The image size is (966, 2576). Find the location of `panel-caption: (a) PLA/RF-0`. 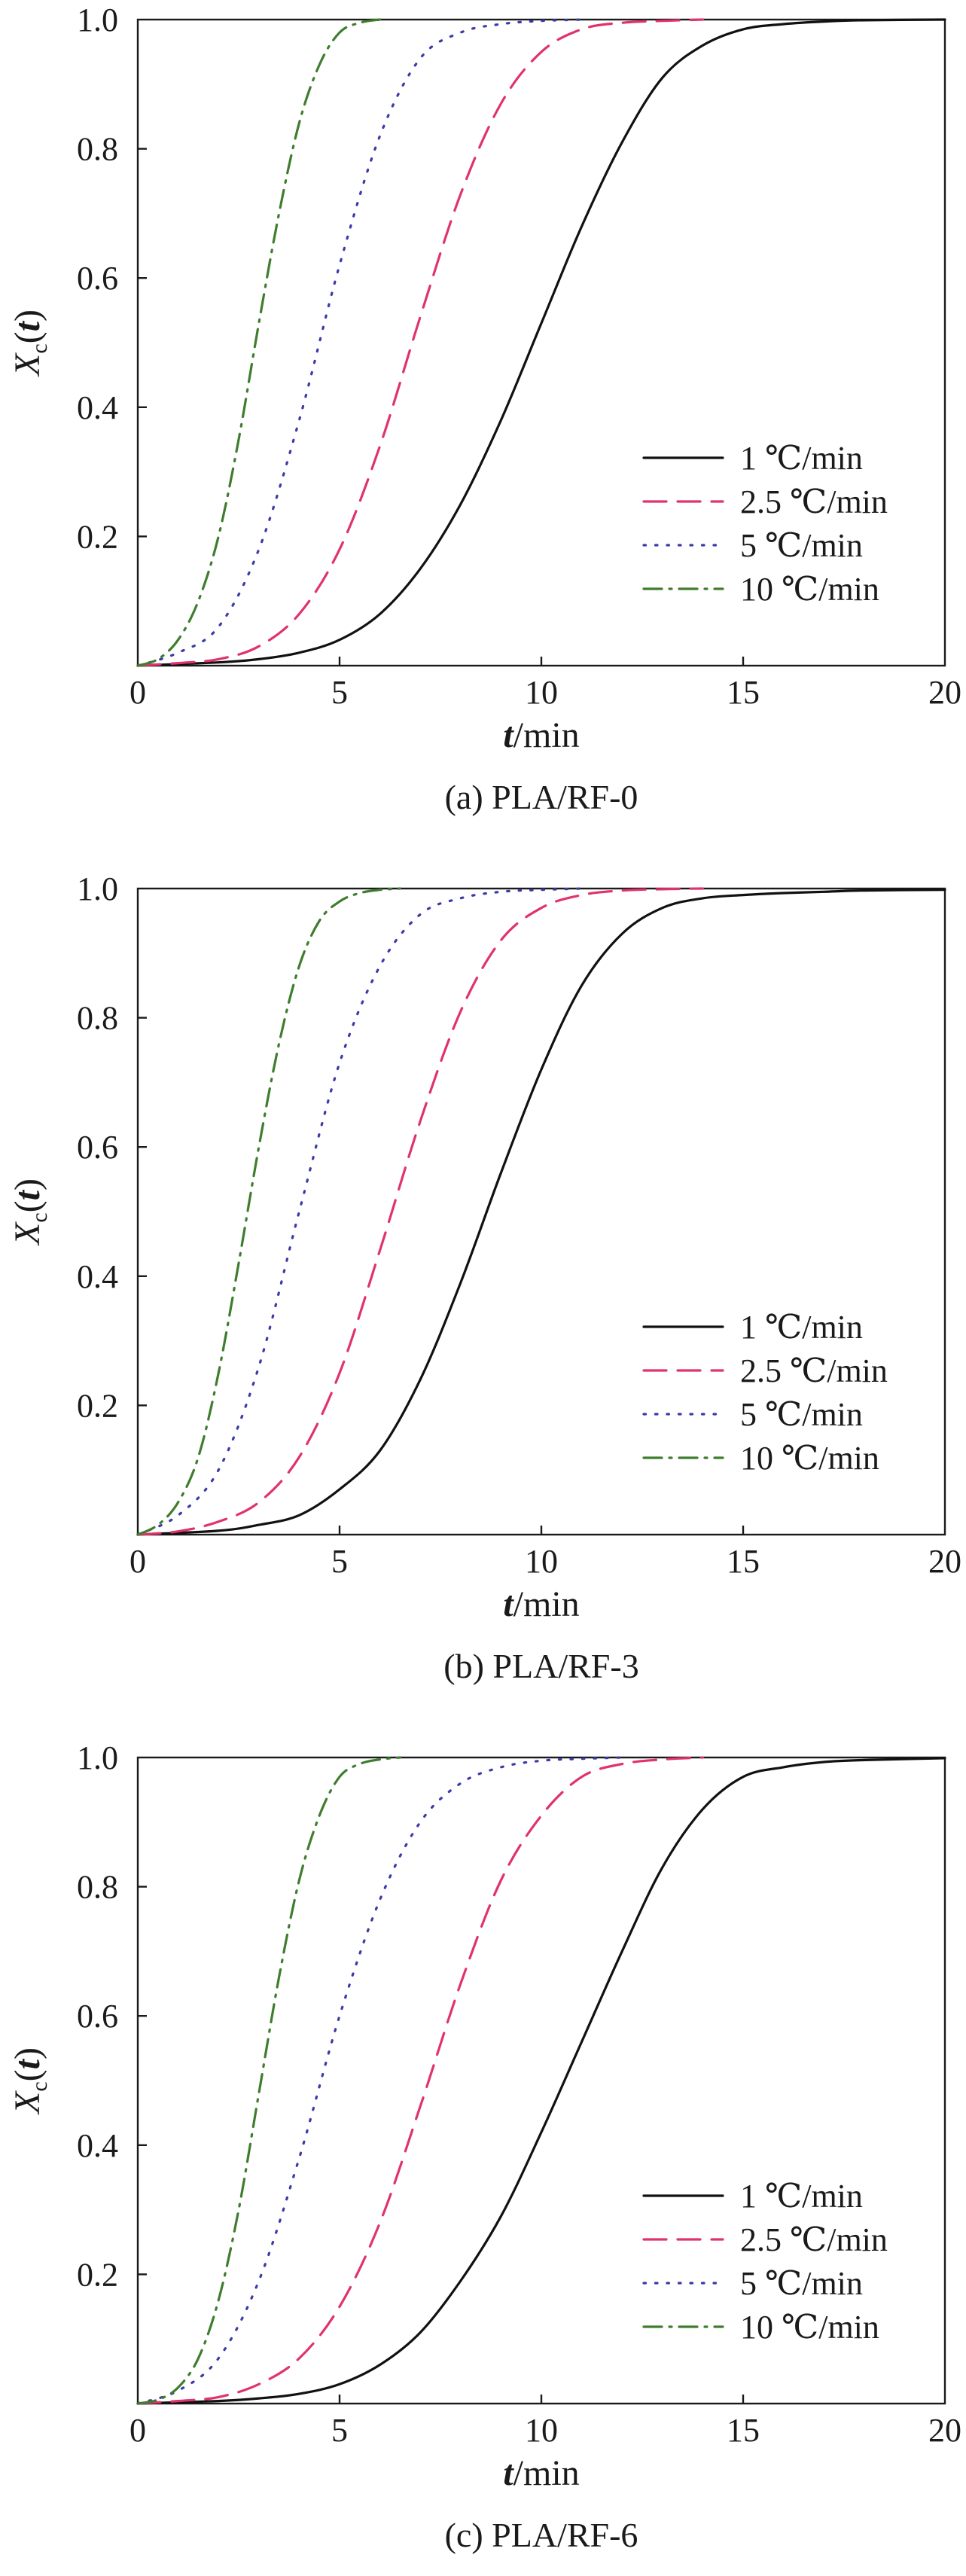

panel-caption: (a) PLA/RF-0 is located at coordinates (541, 797).